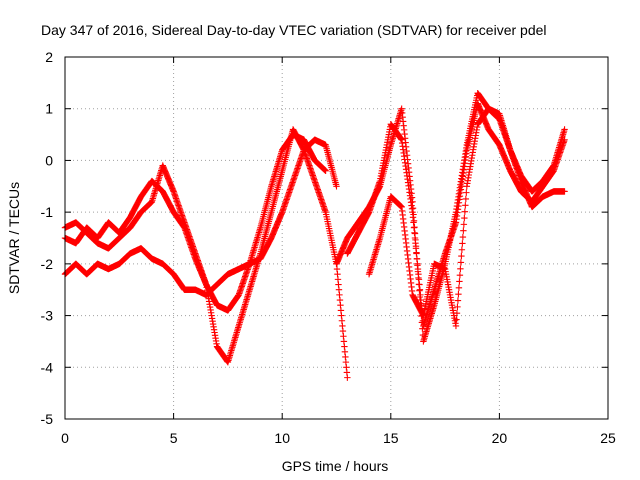  Describe the element at coordinates (49, 109) in the screenshot. I see `y-tick-label: 1` at that location.